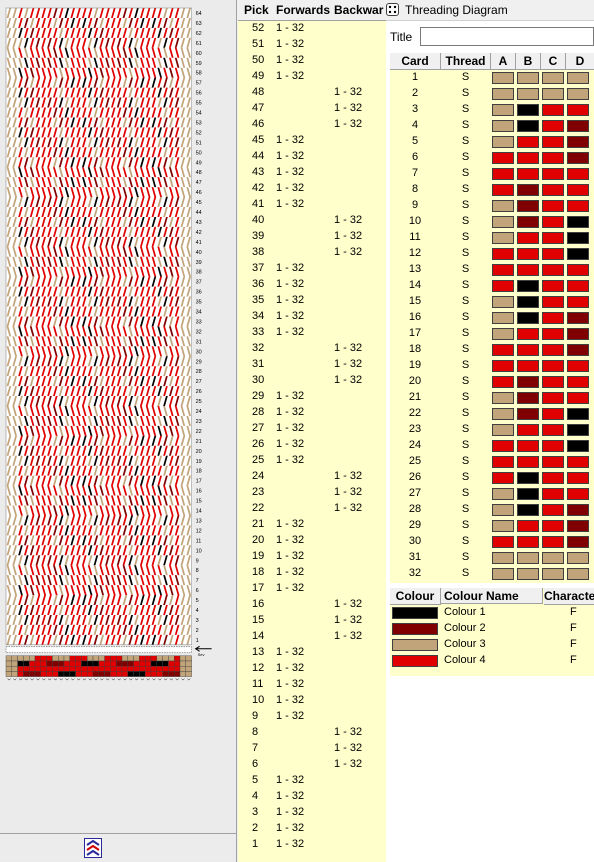 The height and width of the screenshot is (862, 594). Describe the element at coordinates (553, 61) in the screenshot. I see `hole-c-column-header: C` at that location.